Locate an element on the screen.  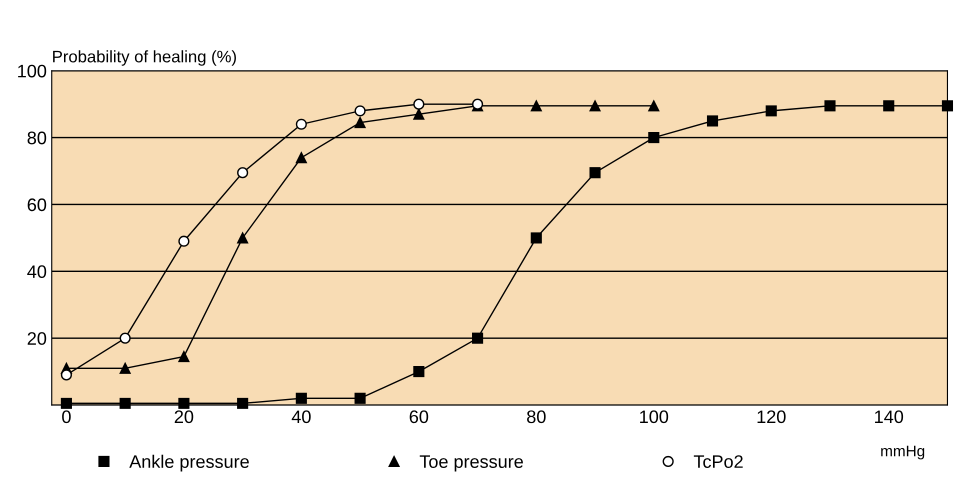
x-tick-label: 80 is located at coordinates (536, 417).